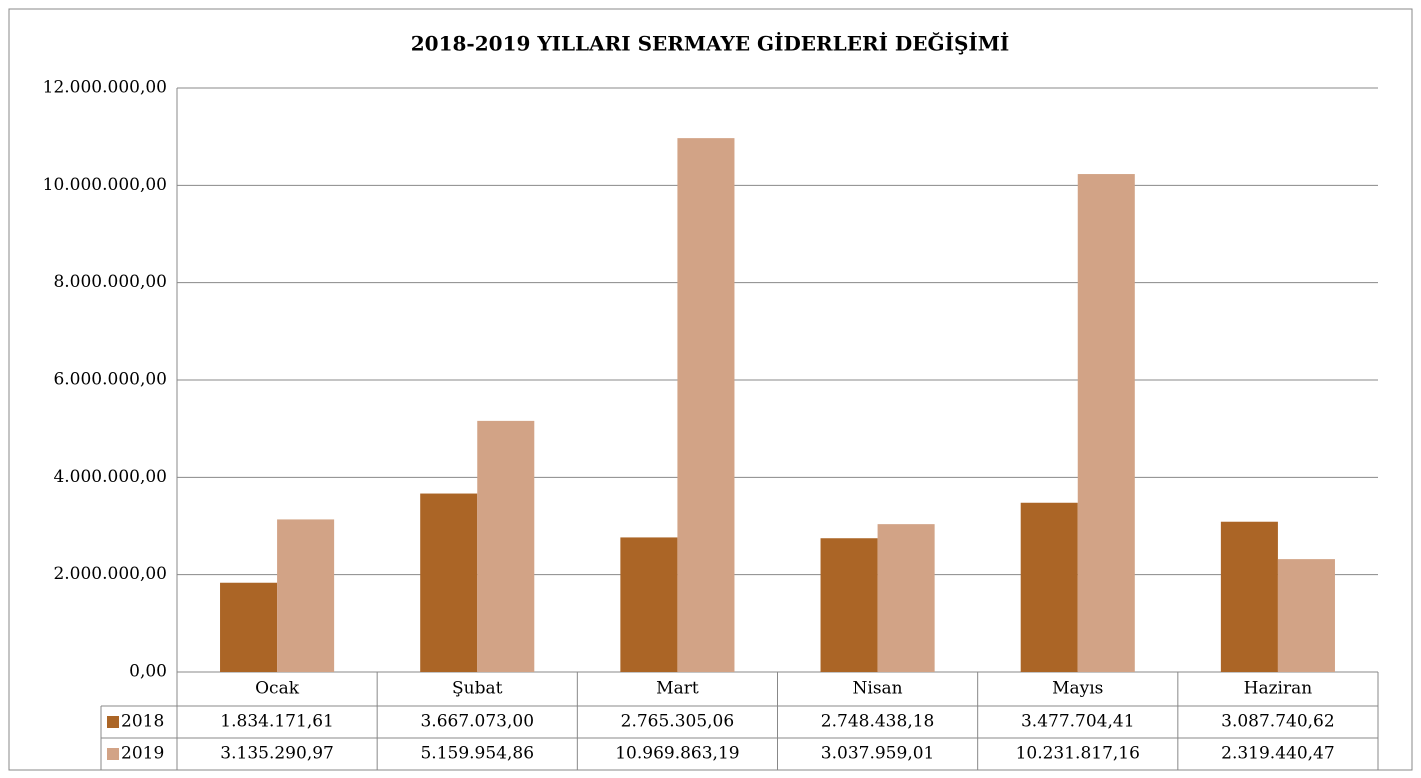 This screenshot has width=1421, height=778. Describe the element at coordinates (878, 722) in the screenshot. I see `table-value: 2.748.438,18` at that location.